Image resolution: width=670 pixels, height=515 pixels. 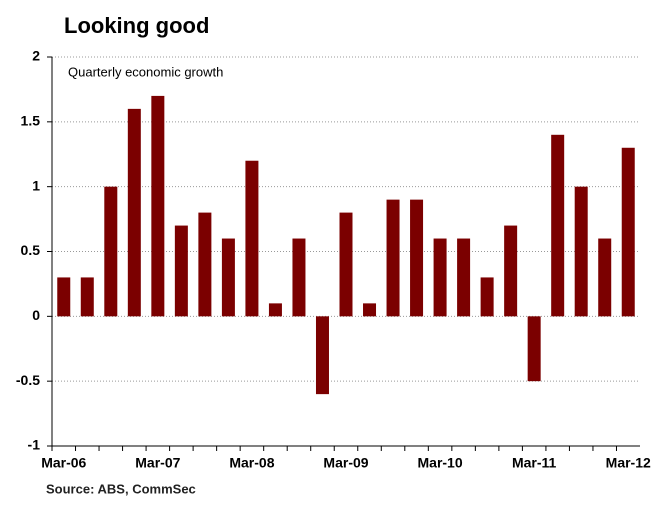 I want to click on chart-subtitle: Quarterly economic growth, so click(x=145, y=71).